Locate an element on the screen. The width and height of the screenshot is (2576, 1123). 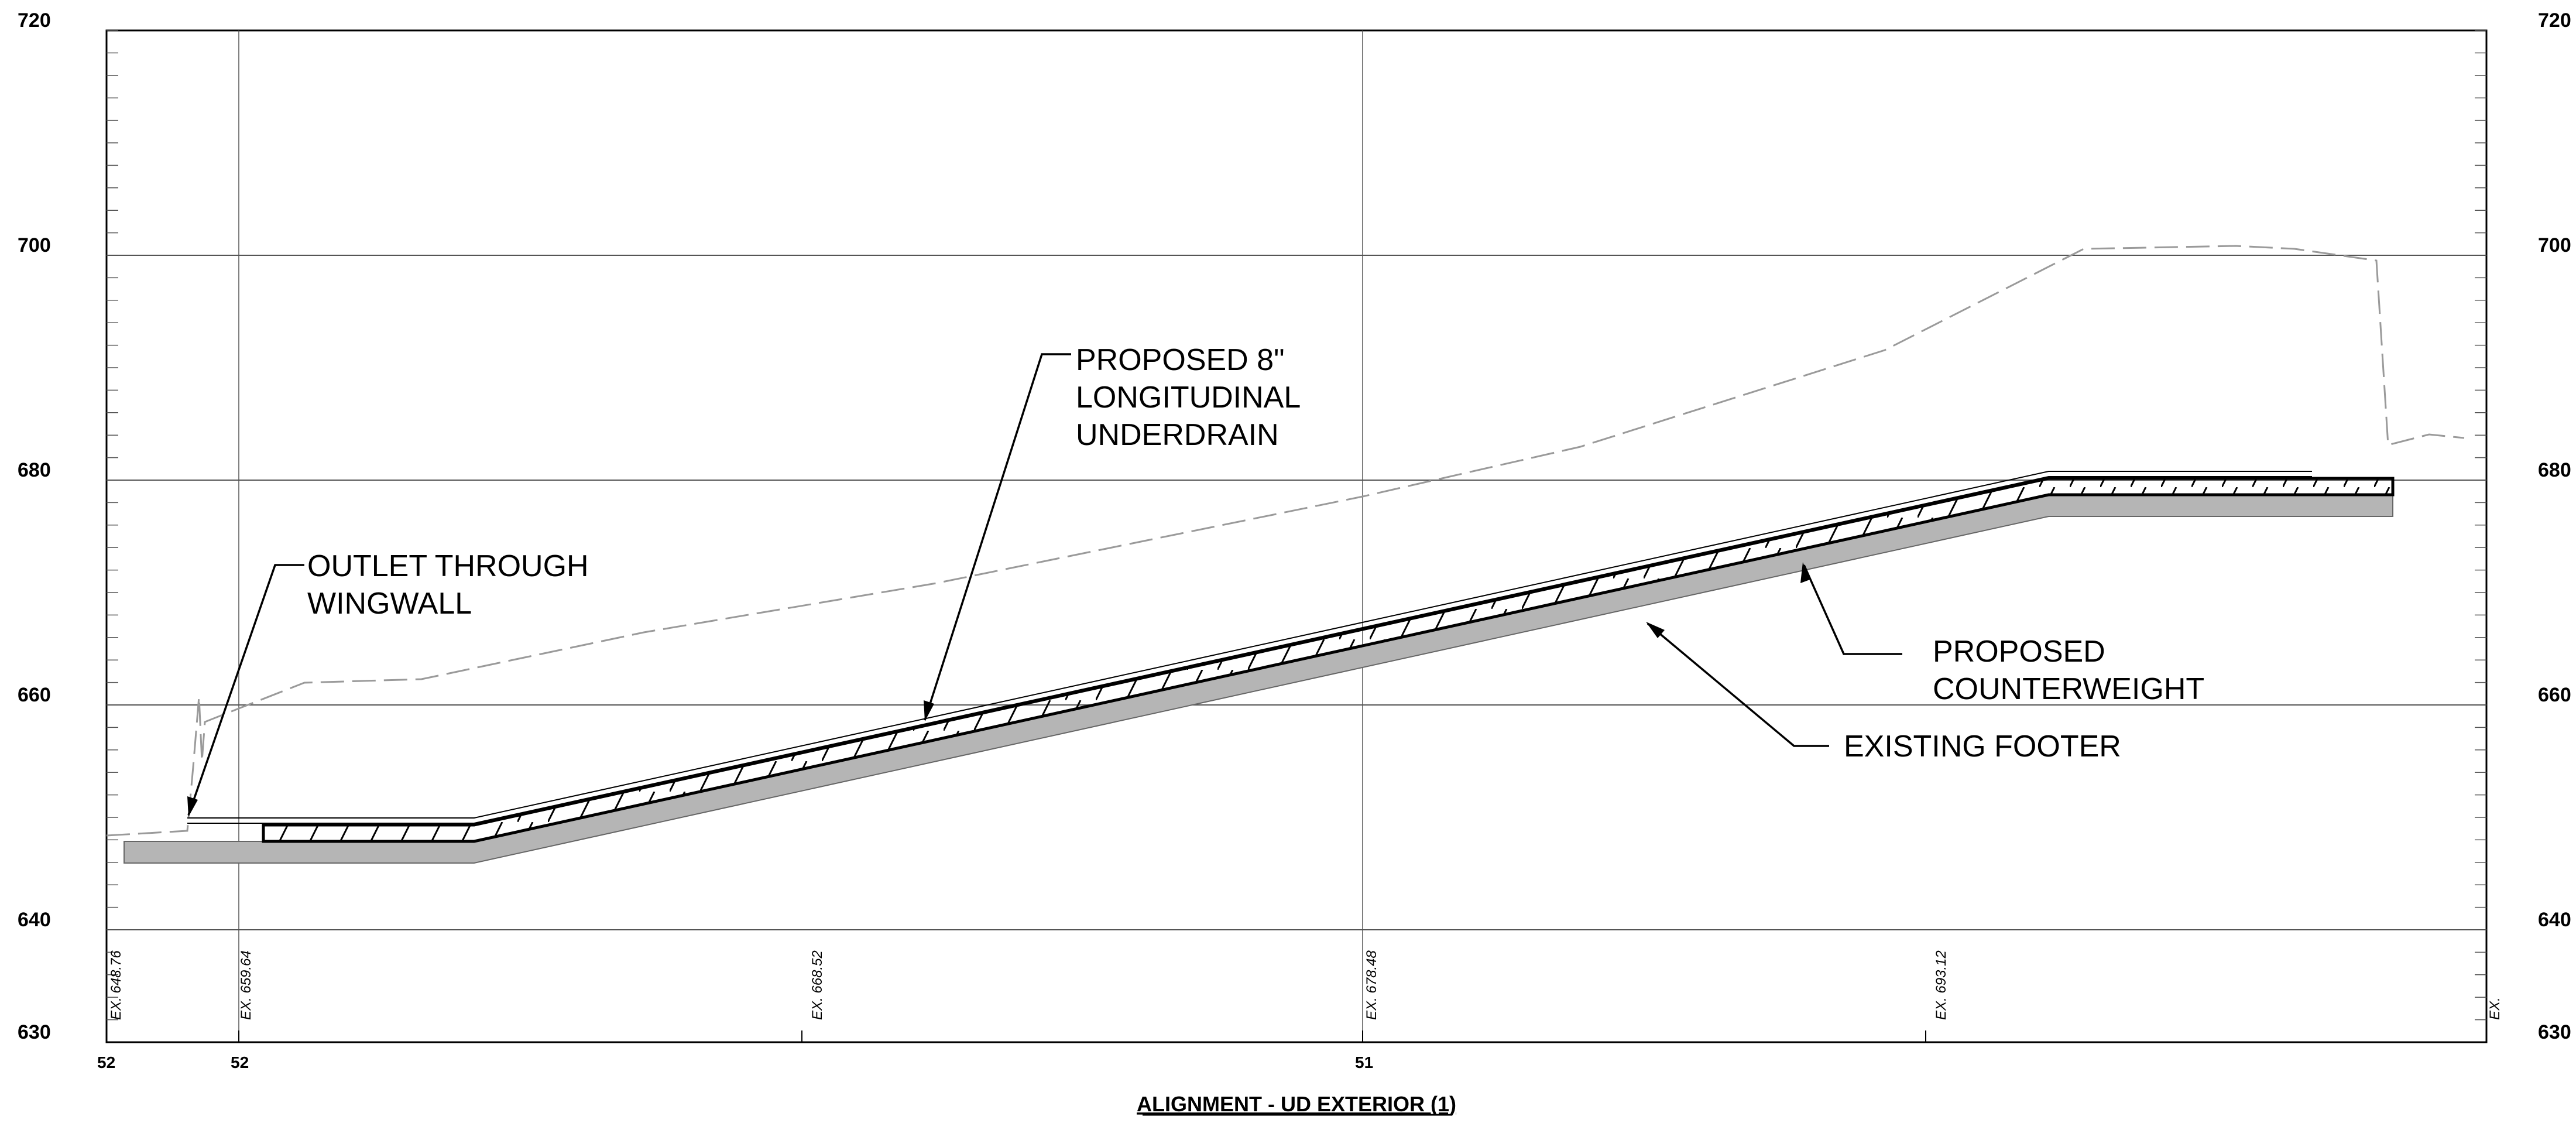
callout-line: LONGITUDINAL is located at coordinates (1189, 398).